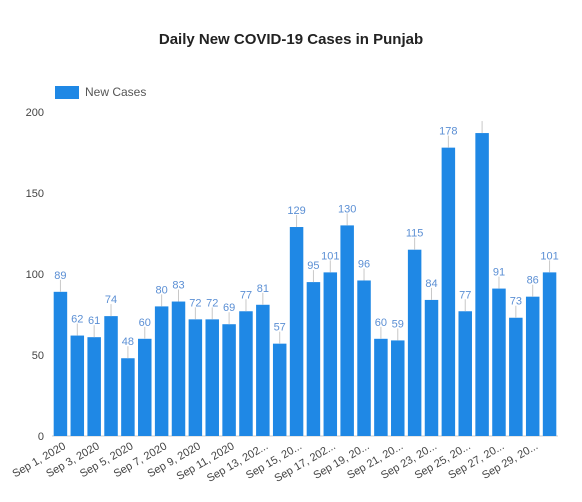  I want to click on data-label: 59, so click(398, 324).